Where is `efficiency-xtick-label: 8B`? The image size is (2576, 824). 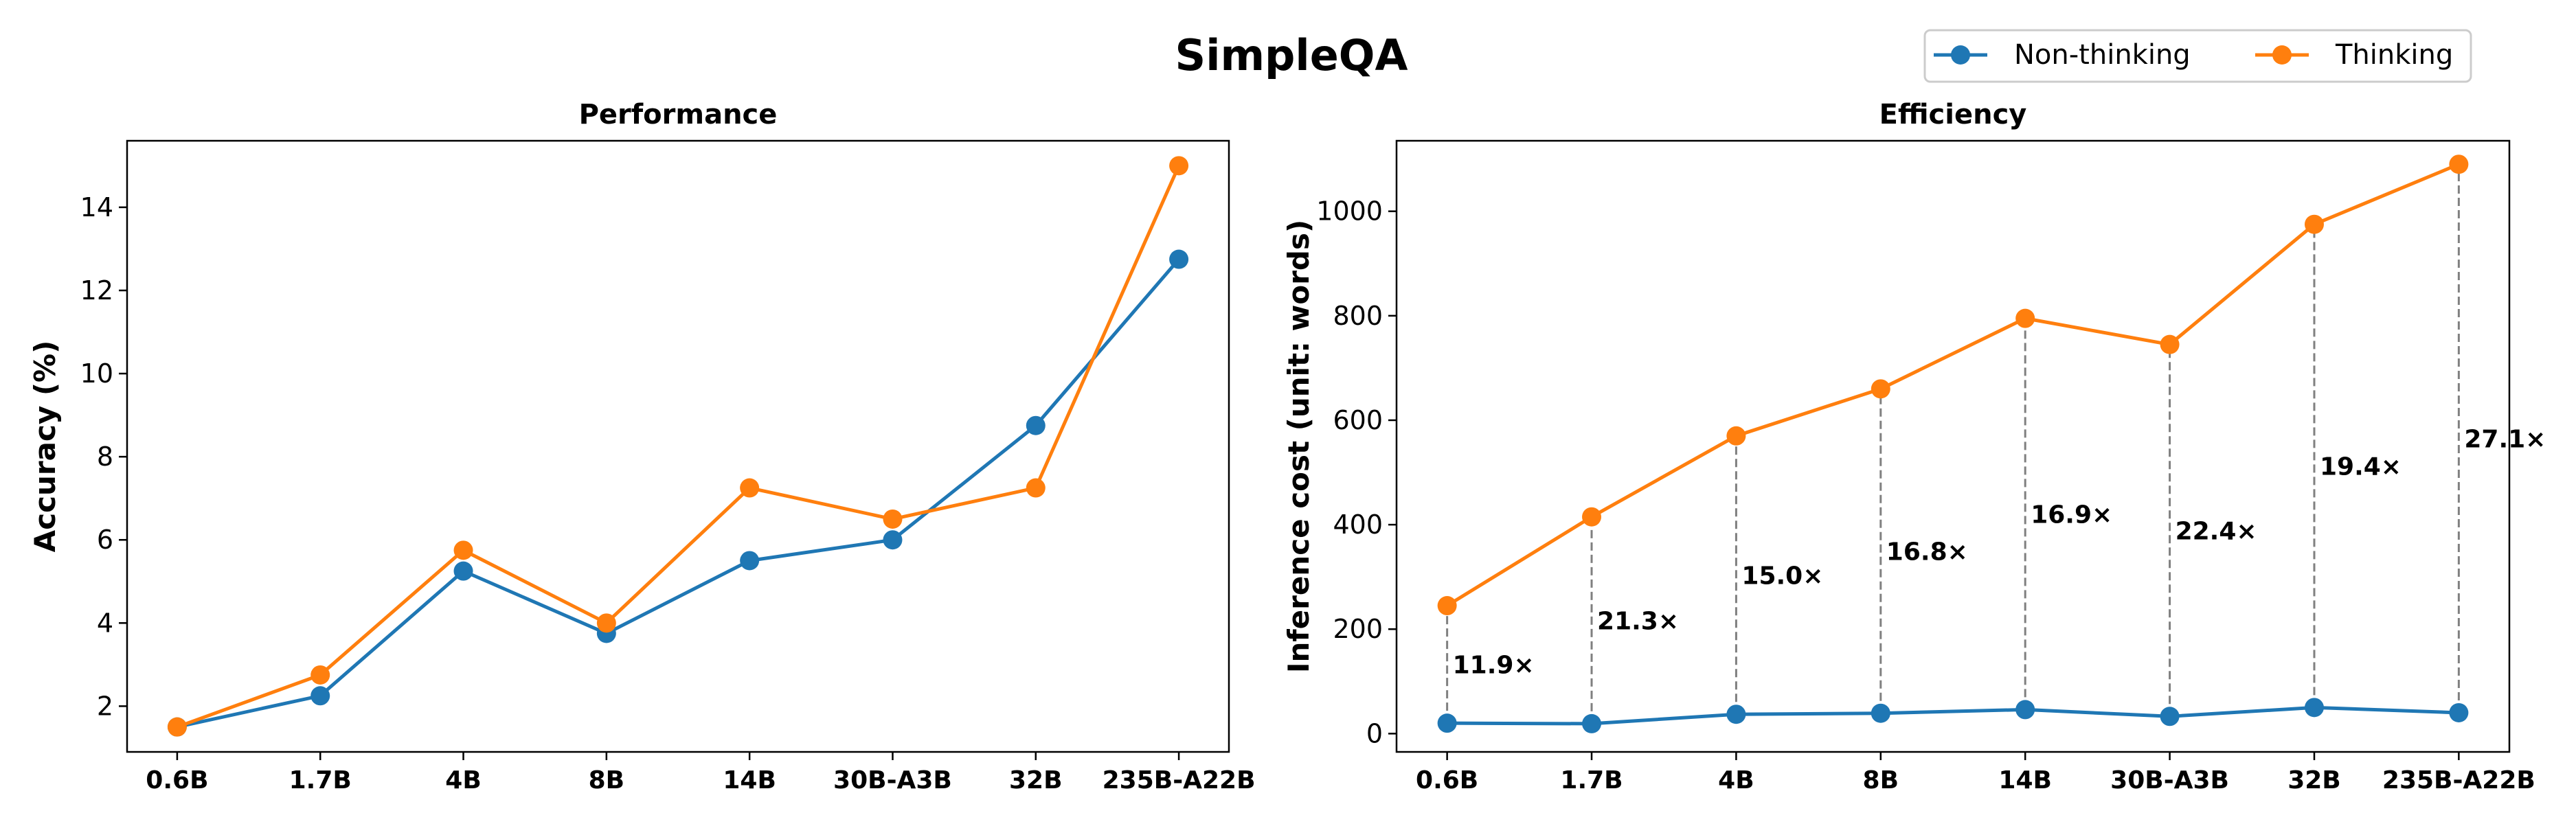 efficiency-xtick-label: 8B is located at coordinates (1881, 780).